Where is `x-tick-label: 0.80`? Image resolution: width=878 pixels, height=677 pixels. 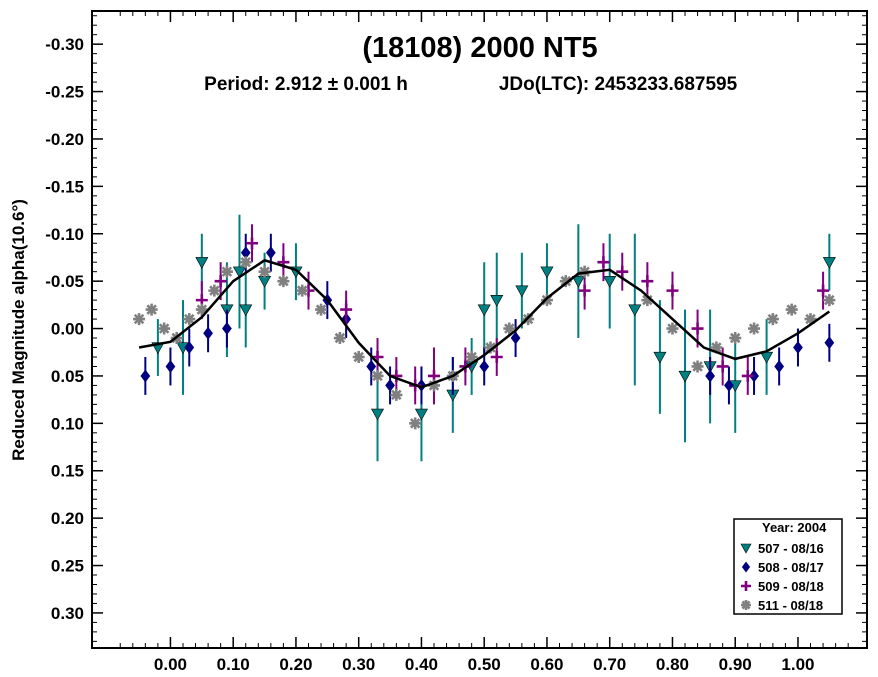
x-tick-label: 0.80 is located at coordinates (672, 664).